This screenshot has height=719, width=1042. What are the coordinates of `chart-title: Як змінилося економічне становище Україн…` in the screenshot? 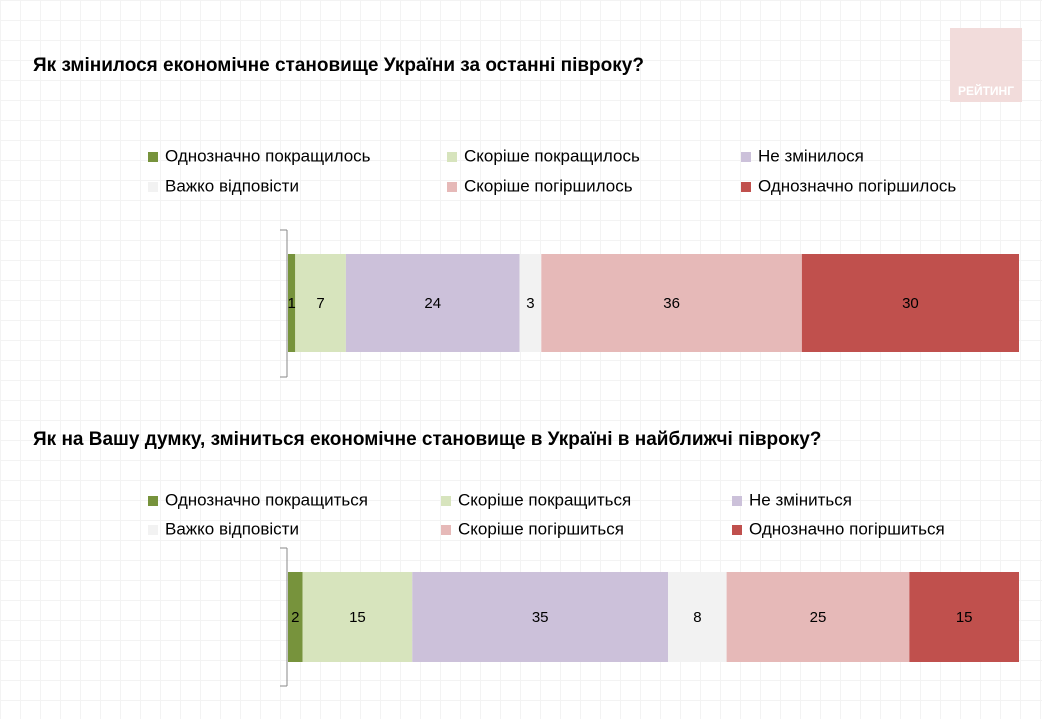 It's located at (338, 65).